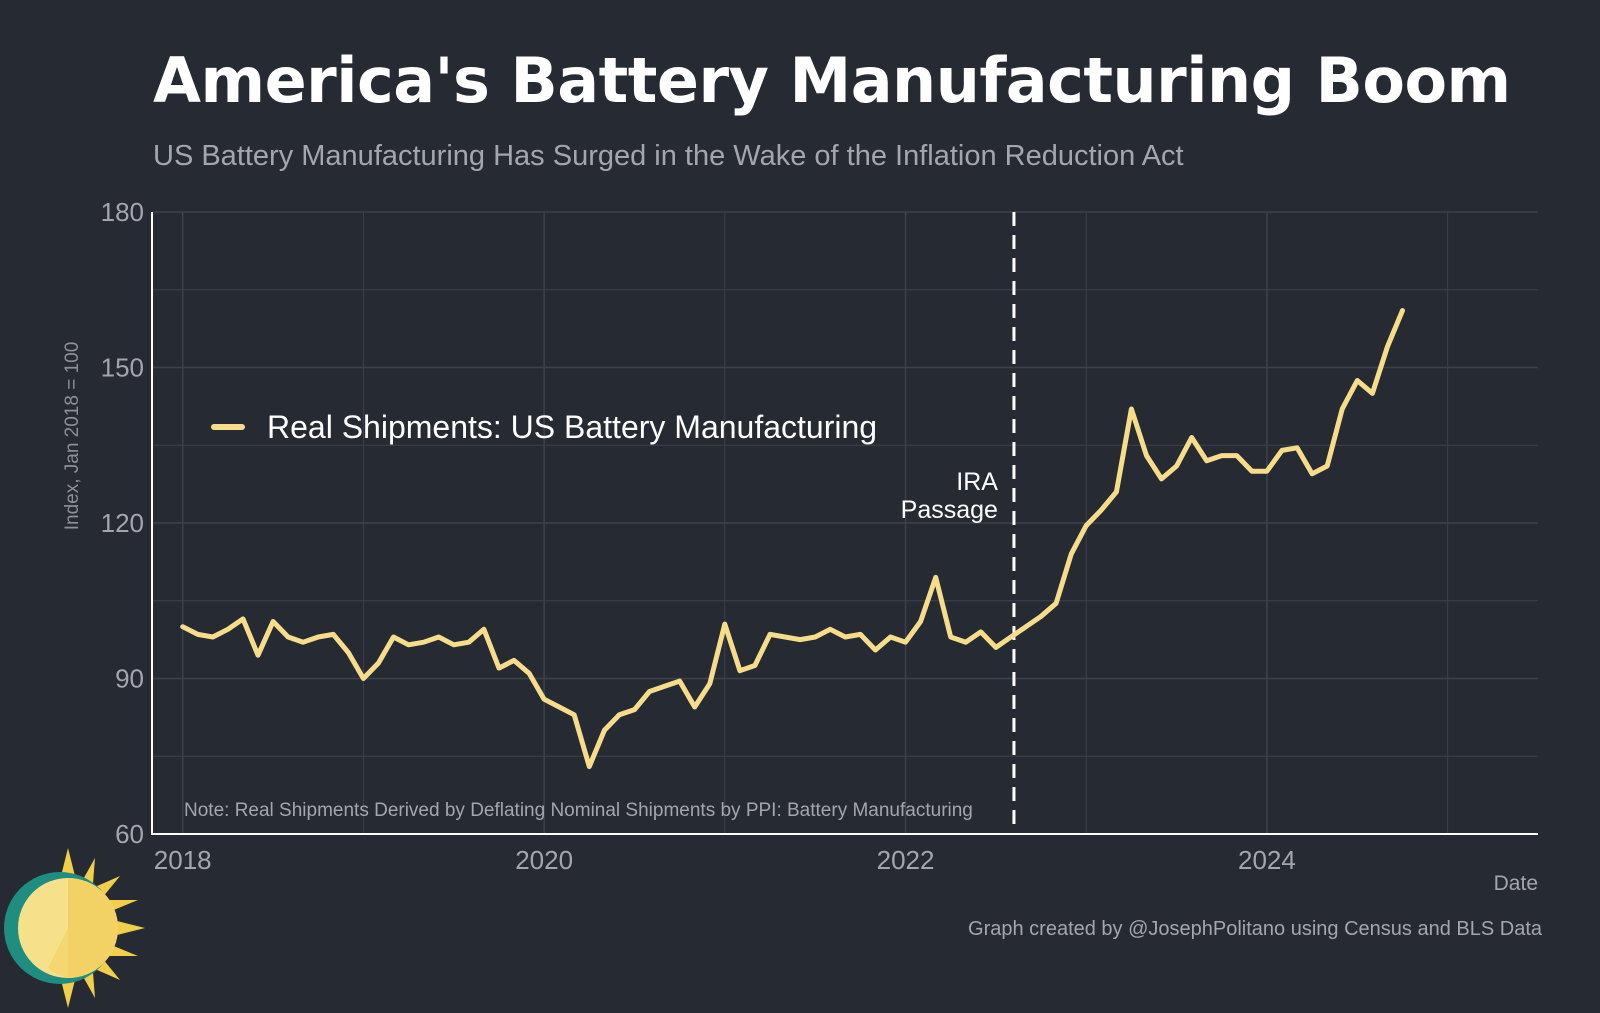 This screenshot has height=1013, width=1600. I want to click on ira-label-line1: IRA, so click(977, 482).